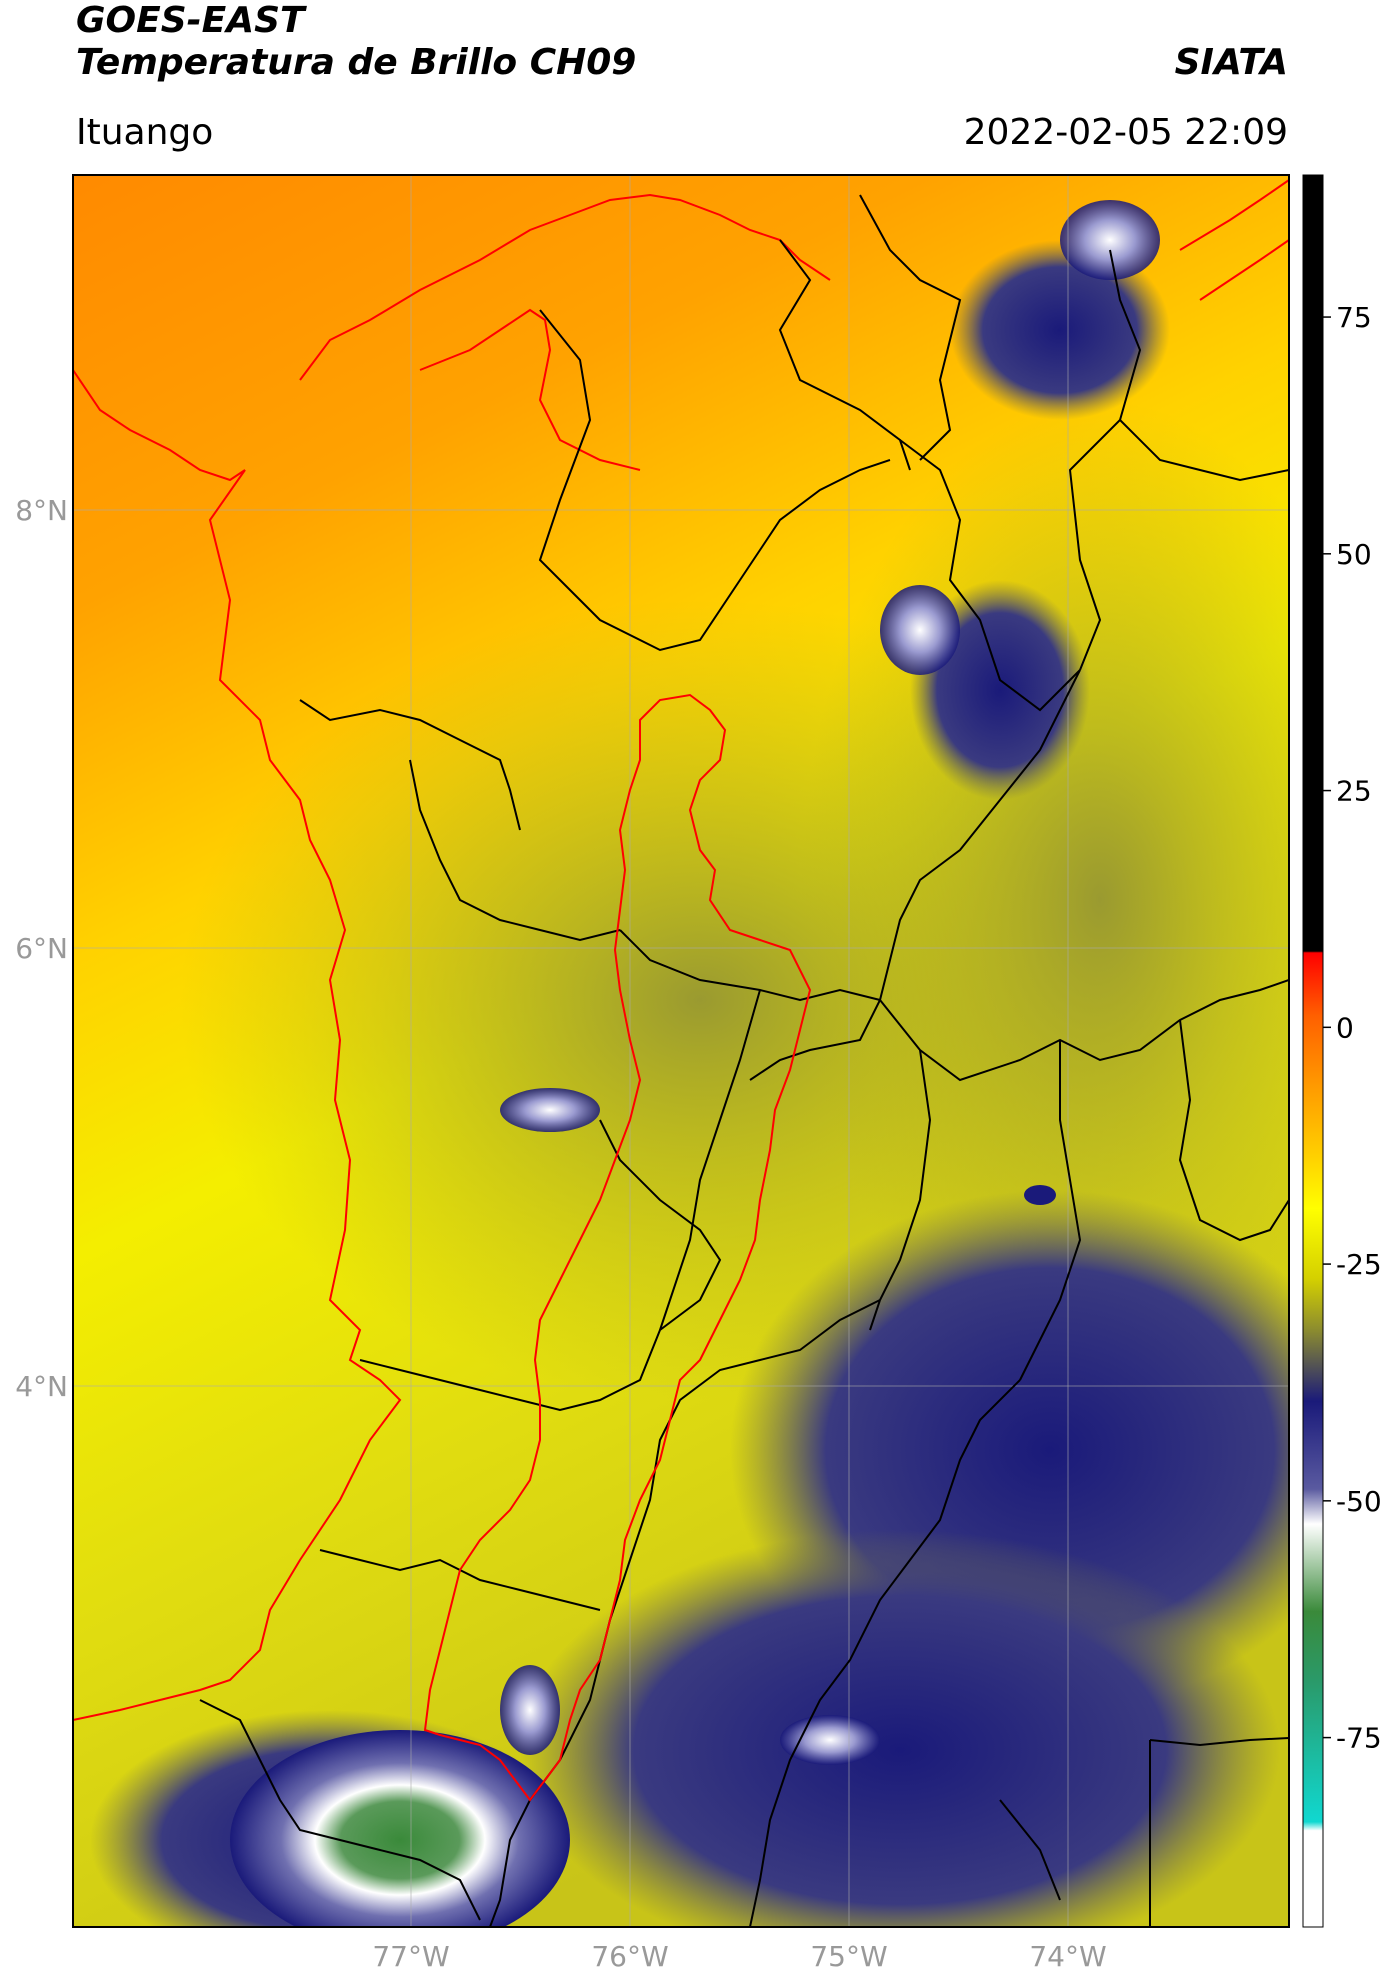  Describe the element at coordinates (1313, 1051) in the screenshot. I see `colorbar` at that location.